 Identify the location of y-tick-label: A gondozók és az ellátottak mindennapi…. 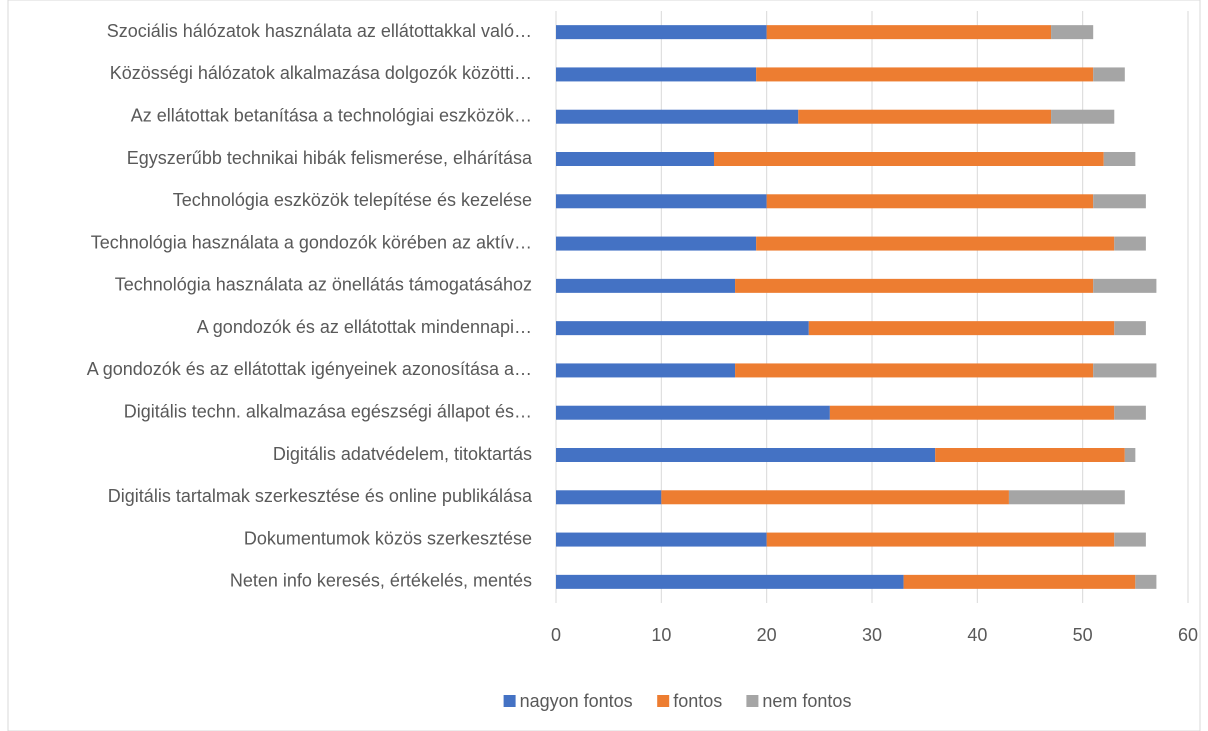
(364, 327).